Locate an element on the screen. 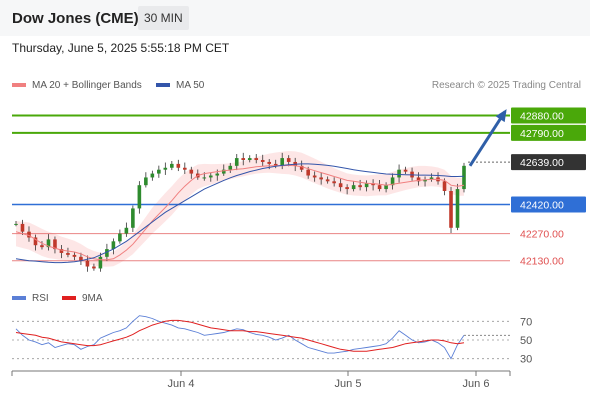 This screenshot has height=400, width=590. level-tag-42790.00 is located at coordinates (548, 132).